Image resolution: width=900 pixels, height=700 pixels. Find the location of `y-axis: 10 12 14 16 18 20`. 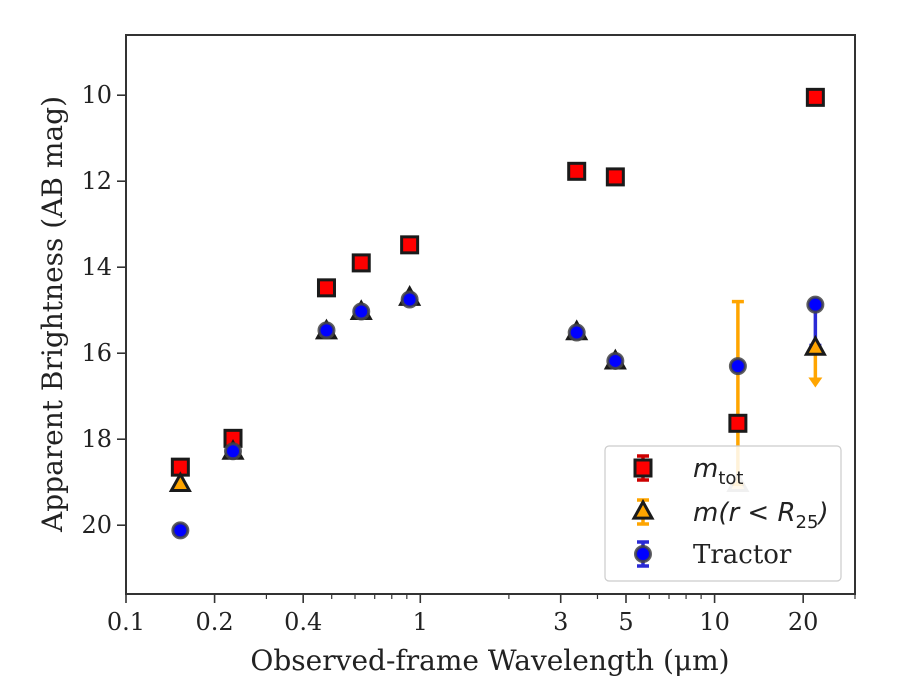

y-axis: 10 12 14 16 18 20 is located at coordinates (103, 310).